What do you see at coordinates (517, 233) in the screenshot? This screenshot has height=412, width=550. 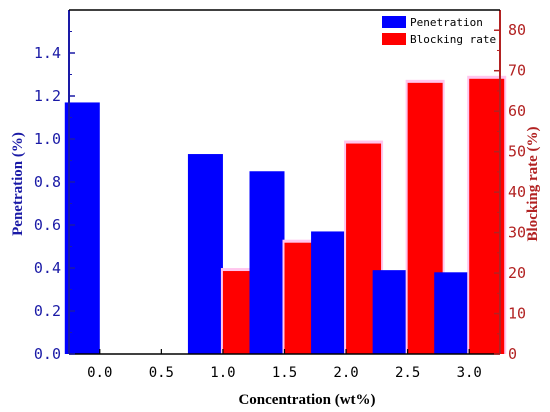 I see `y-right-tick-label: 30` at bounding box center [517, 233].